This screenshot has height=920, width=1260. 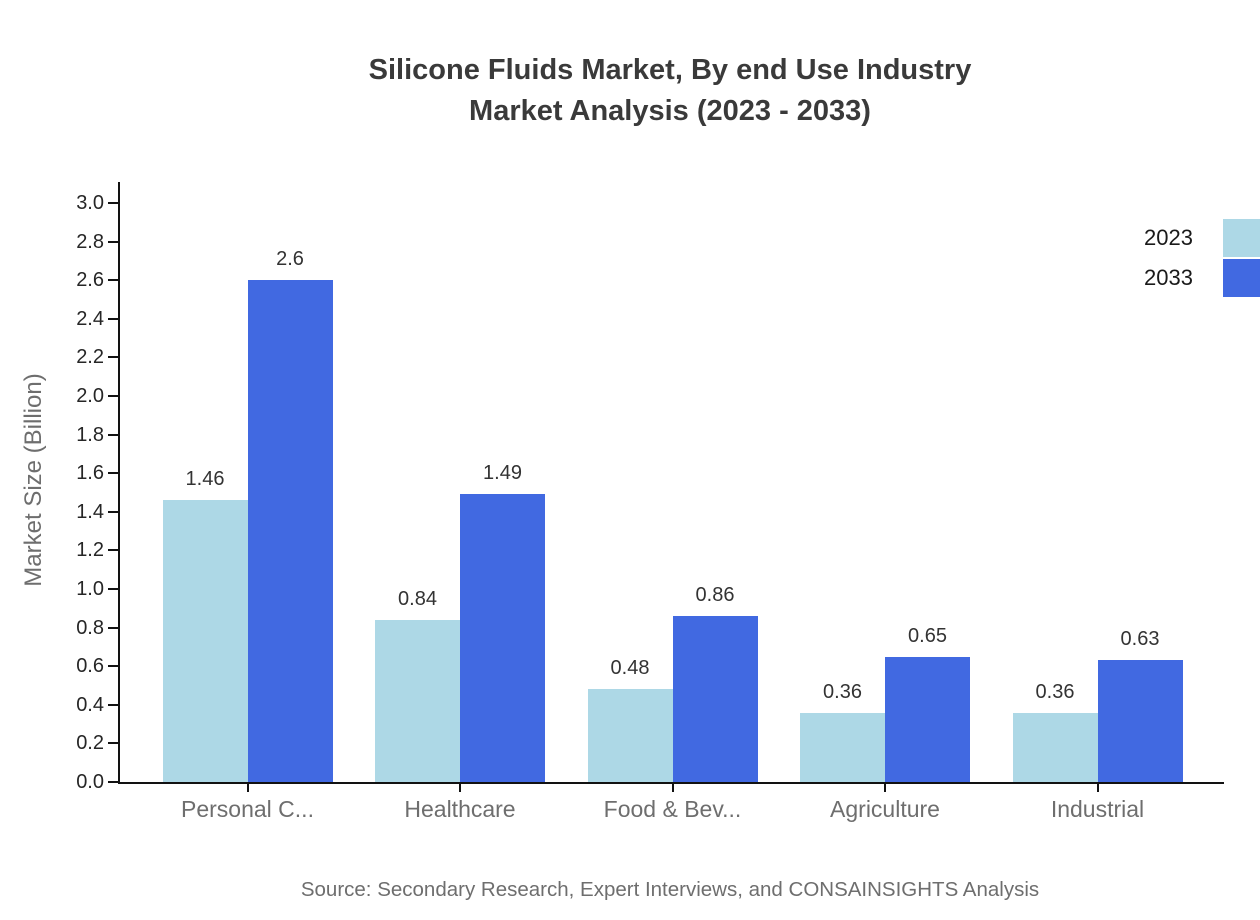 What do you see at coordinates (630, 668) in the screenshot?
I see `bar-value-label: 0.48` at bounding box center [630, 668].